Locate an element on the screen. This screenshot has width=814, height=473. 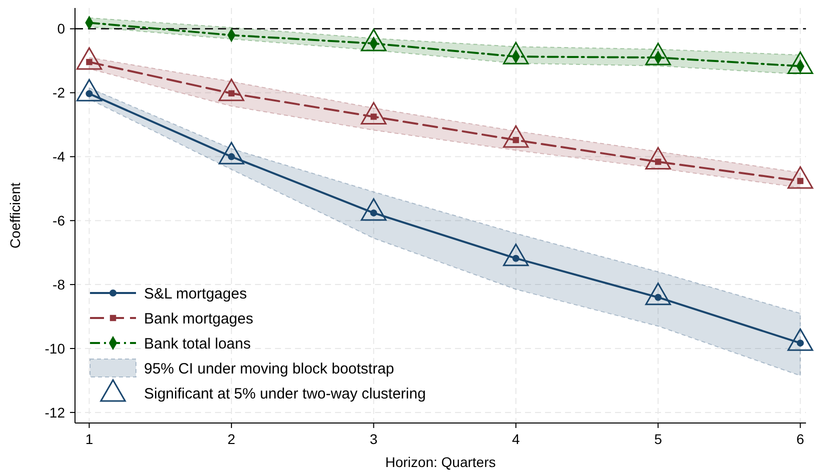
x-tick-label: 5 is located at coordinates (658, 439).